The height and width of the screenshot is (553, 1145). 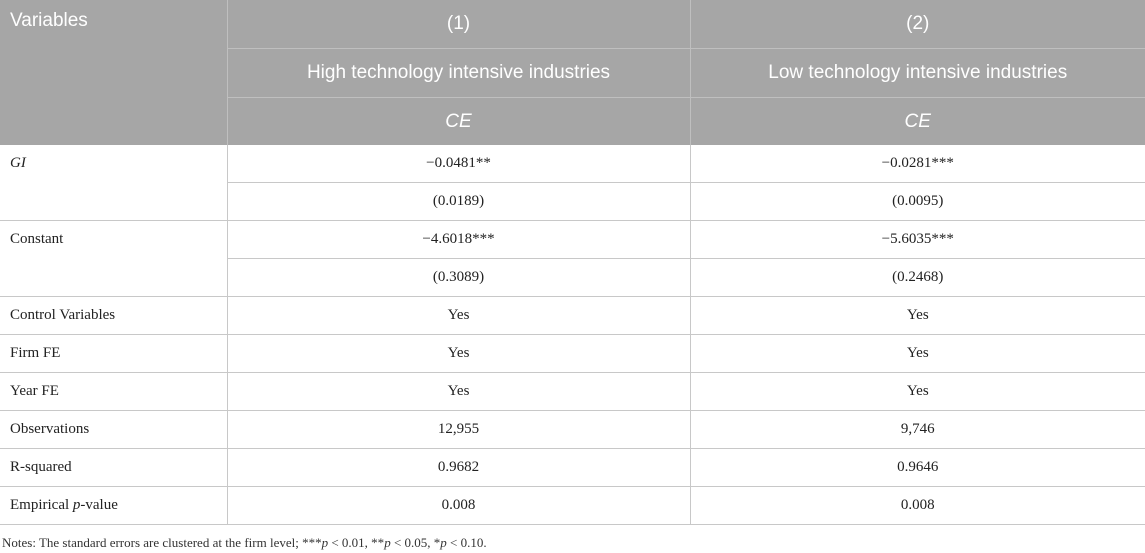 What do you see at coordinates (113, 391) in the screenshot?
I see `row-label-year-fe: Year FE` at bounding box center [113, 391].